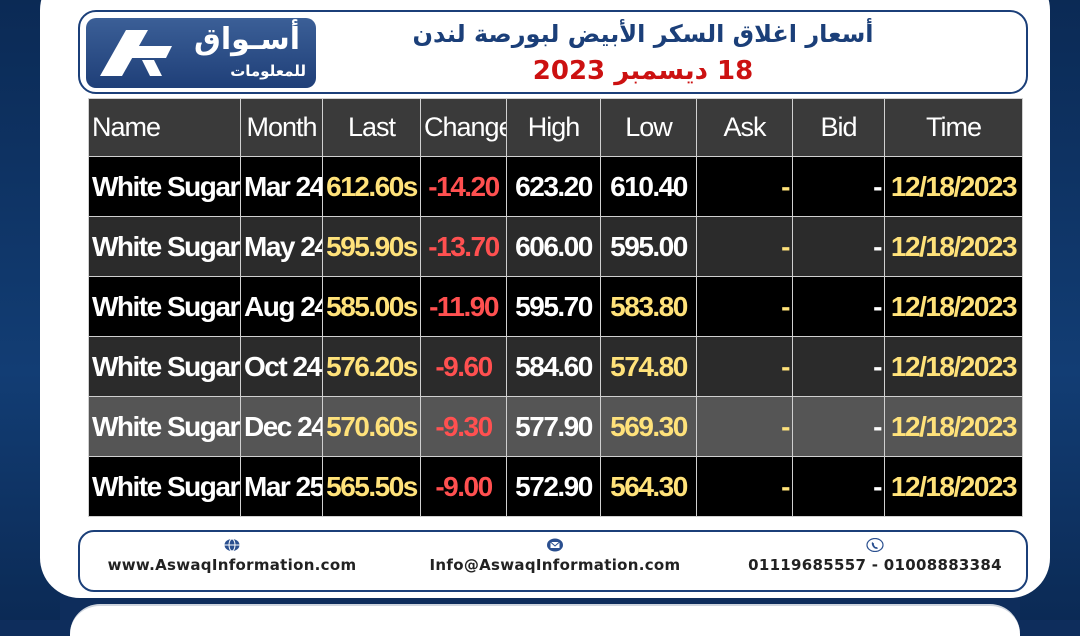 The image size is (1080, 636). I want to click on column-header-name: Name, so click(164, 127).